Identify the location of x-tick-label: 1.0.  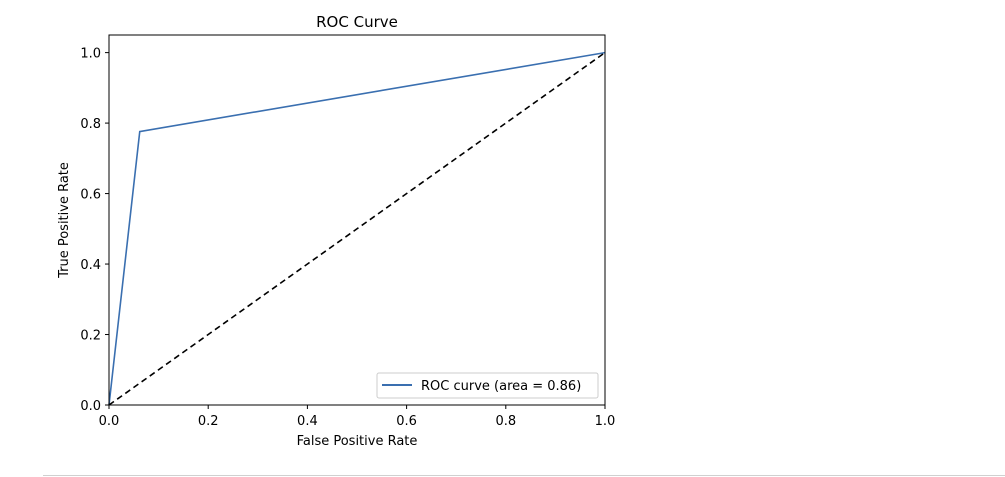
(605, 421).